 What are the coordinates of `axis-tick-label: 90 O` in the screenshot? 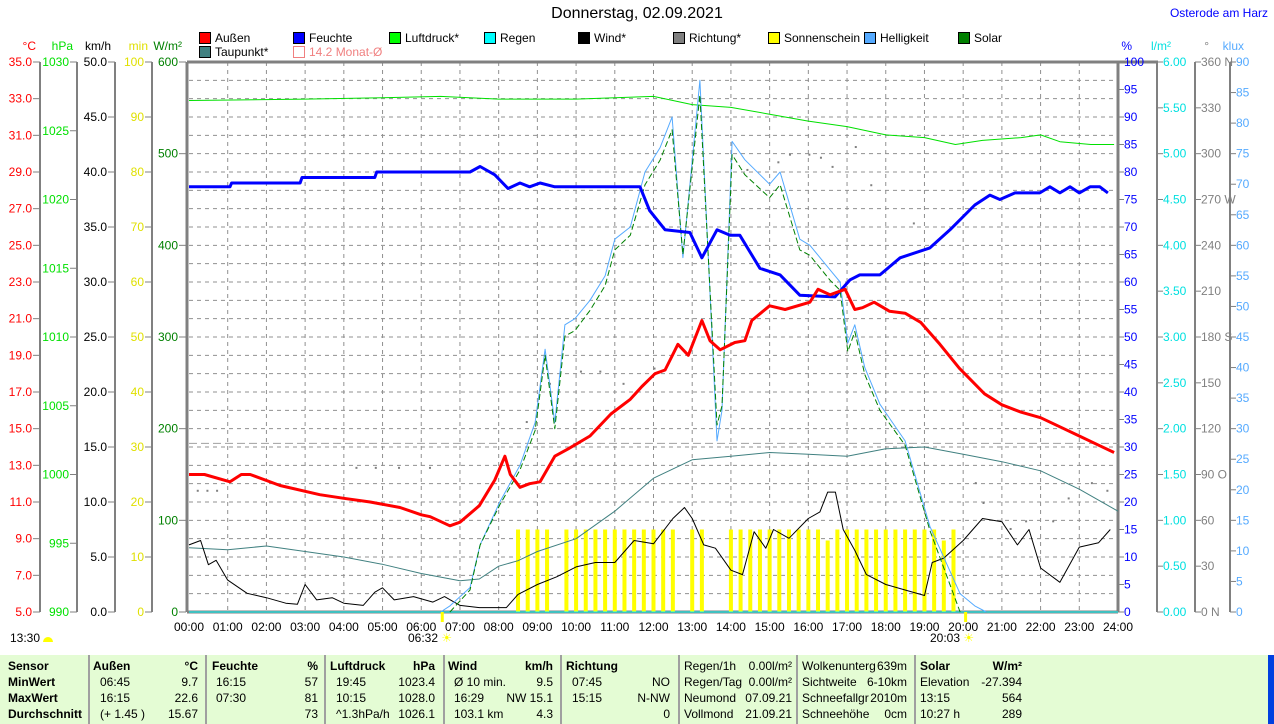 It's located at (1214, 475).